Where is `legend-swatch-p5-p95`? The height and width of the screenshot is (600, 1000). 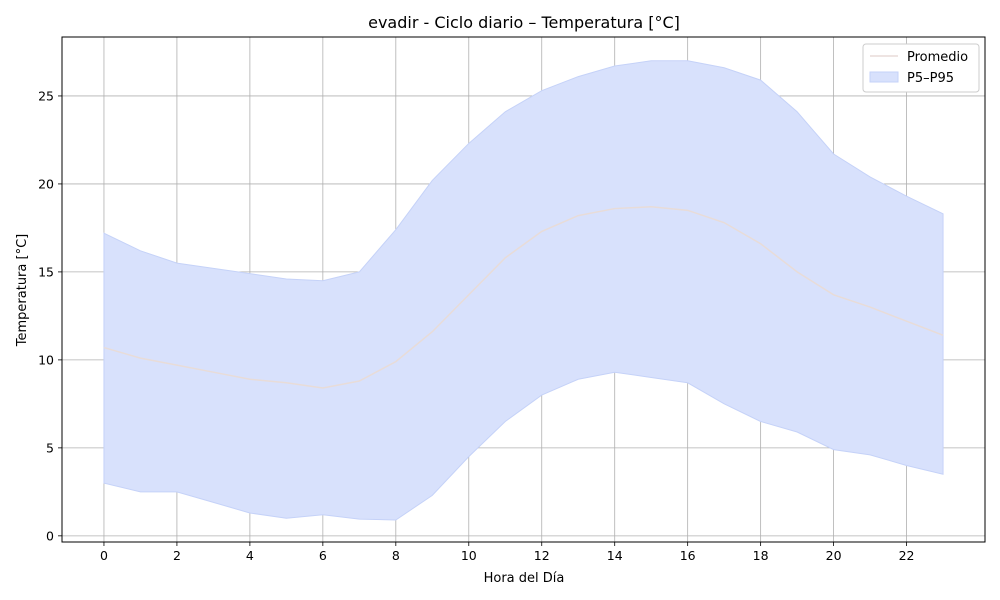
legend-swatch-p5-p95 is located at coordinates (884, 77).